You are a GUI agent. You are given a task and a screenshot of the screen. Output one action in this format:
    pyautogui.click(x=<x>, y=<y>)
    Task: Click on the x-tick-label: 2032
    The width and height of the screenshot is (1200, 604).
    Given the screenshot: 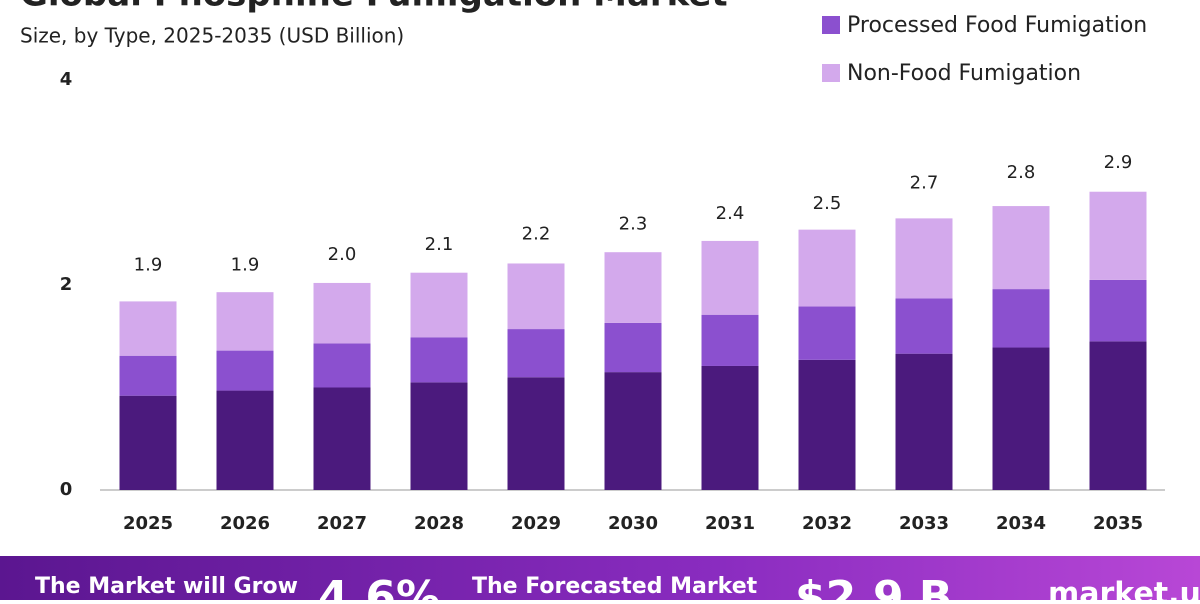 What is the action you would take?
    pyautogui.click(x=827, y=523)
    